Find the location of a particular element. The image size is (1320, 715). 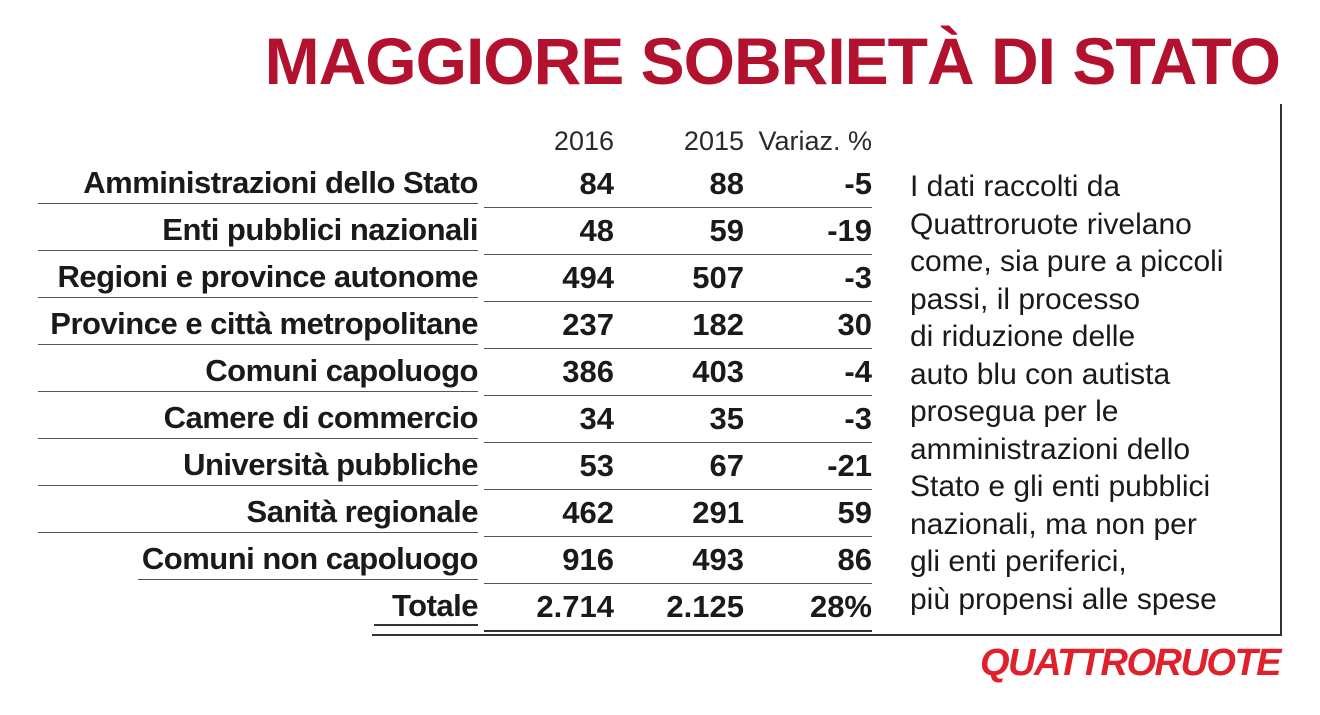

table-row: Università pubbliche 53 67 -21 is located at coordinates (436, 466).